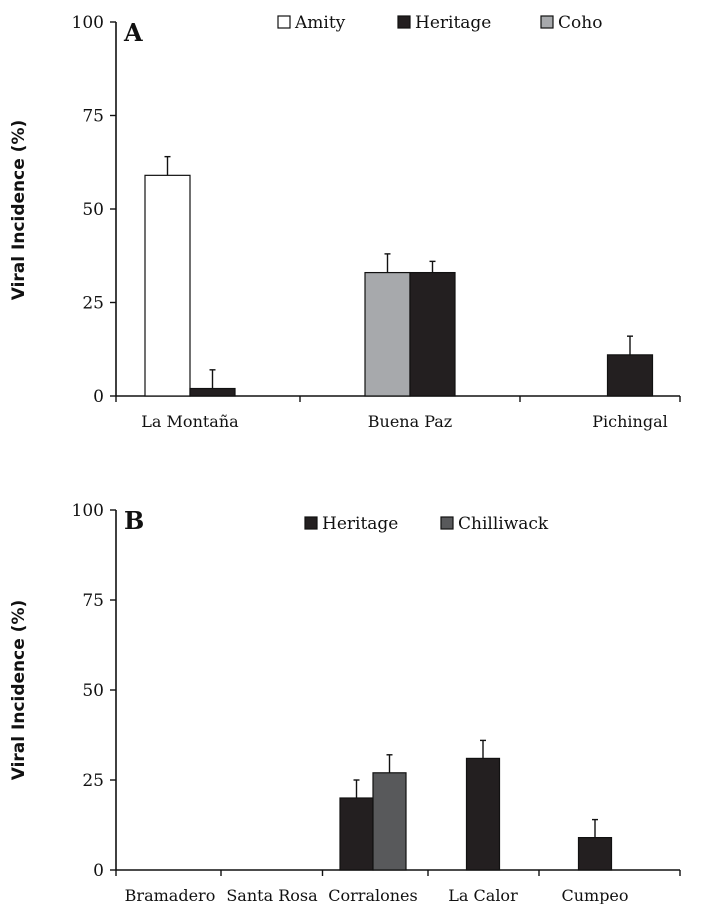  Describe the element at coordinates (272, 895) in the screenshot. I see `x-category-label: Santa Rosa` at that location.